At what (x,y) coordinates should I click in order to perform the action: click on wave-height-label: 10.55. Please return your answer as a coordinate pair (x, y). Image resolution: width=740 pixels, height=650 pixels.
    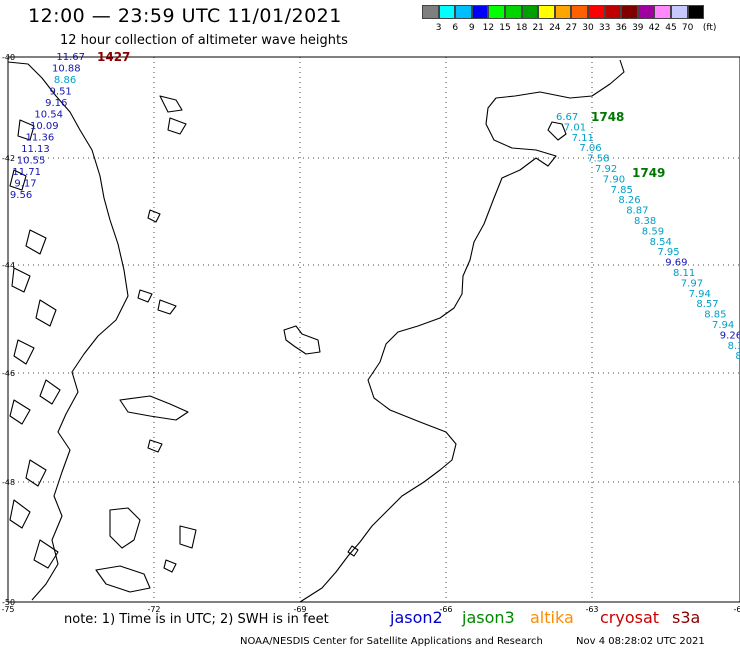
    Looking at the image, I should click on (31, 161).